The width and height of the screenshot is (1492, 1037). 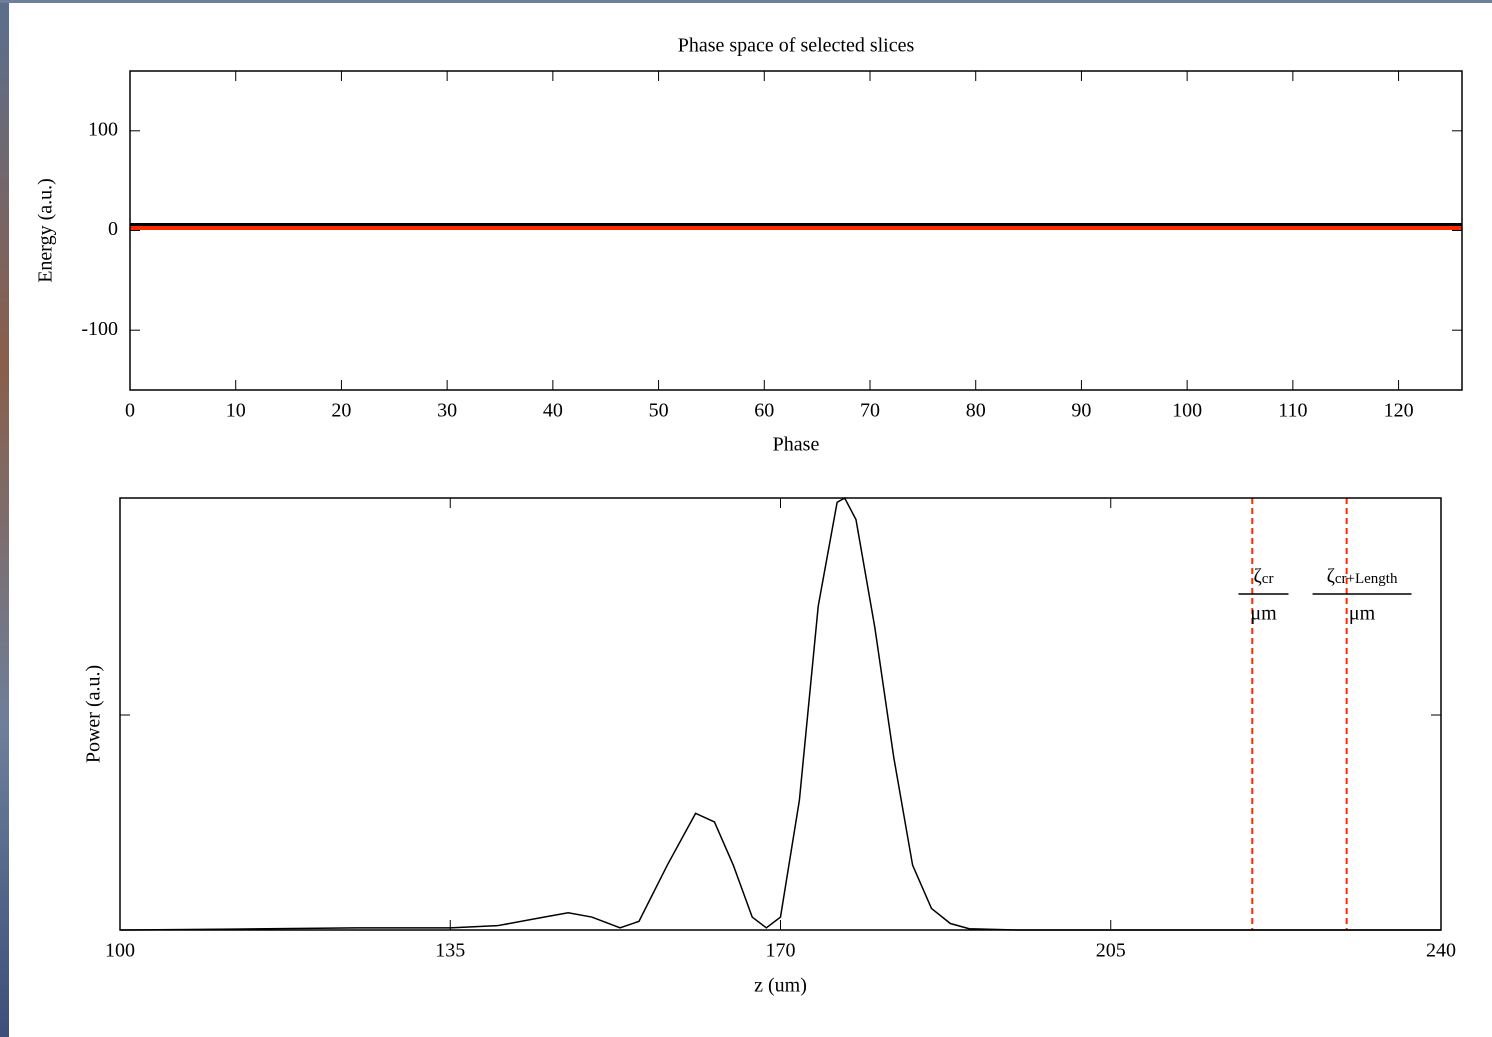 What do you see at coordinates (1268, 579) in the screenshot?
I see `marker-subscript: cr` at bounding box center [1268, 579].